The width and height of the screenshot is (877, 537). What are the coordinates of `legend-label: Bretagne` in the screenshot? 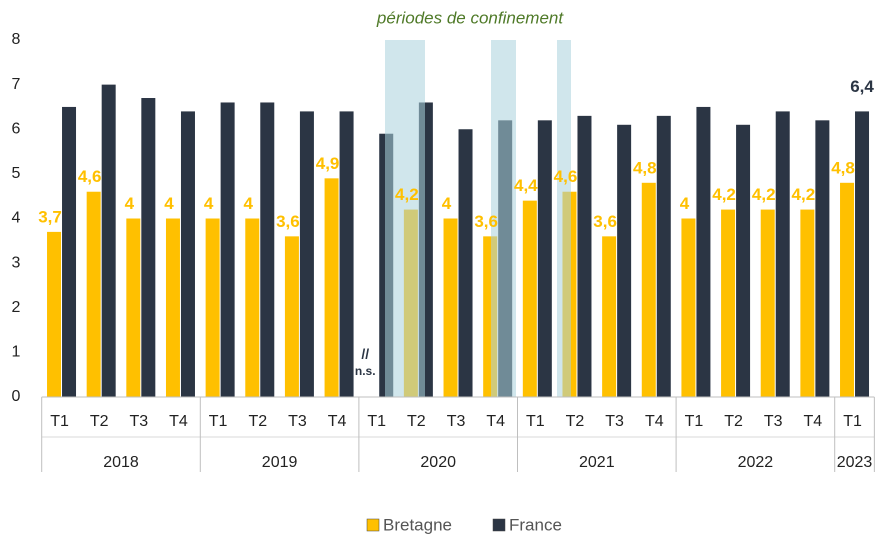 It's located at (417, 524).